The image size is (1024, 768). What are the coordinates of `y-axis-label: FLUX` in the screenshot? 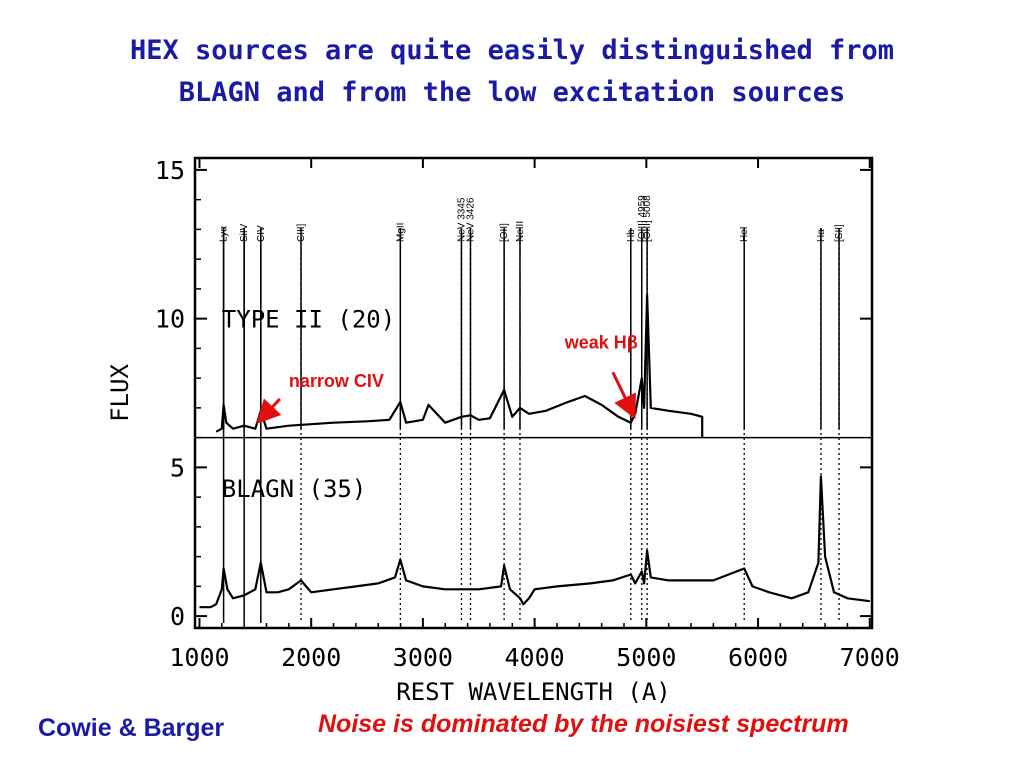 It's located at (120, 393).